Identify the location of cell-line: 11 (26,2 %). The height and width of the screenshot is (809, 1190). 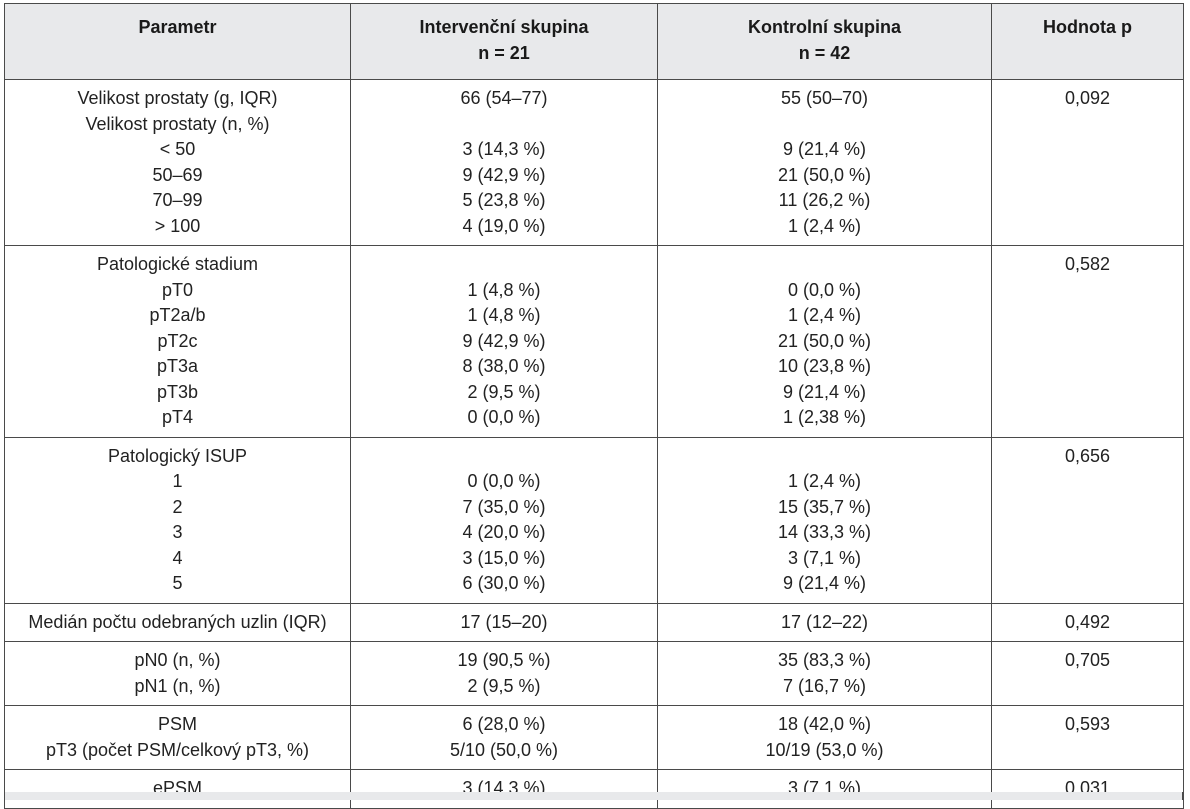
(824, 200).